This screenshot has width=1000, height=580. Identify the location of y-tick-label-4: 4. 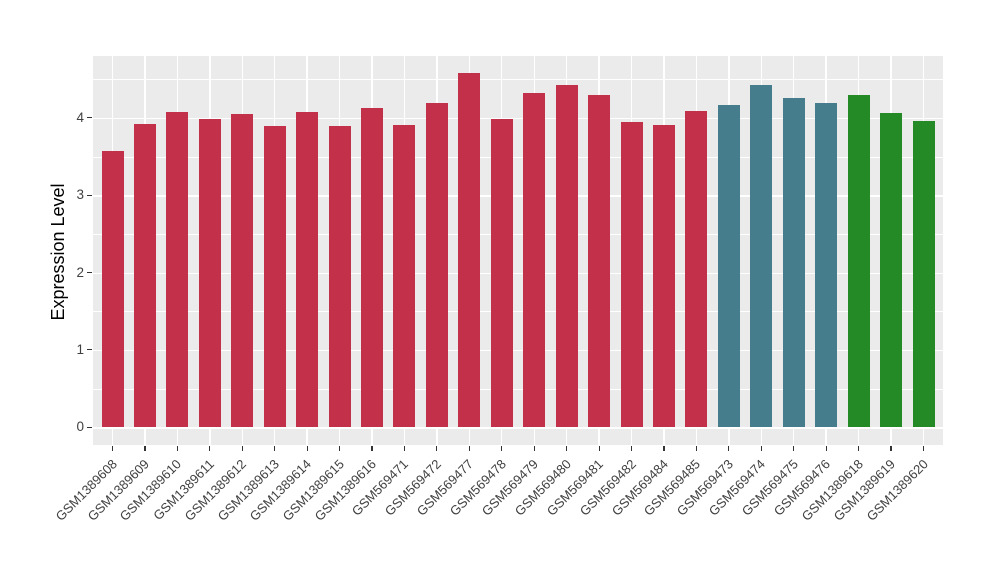
(80, 117).